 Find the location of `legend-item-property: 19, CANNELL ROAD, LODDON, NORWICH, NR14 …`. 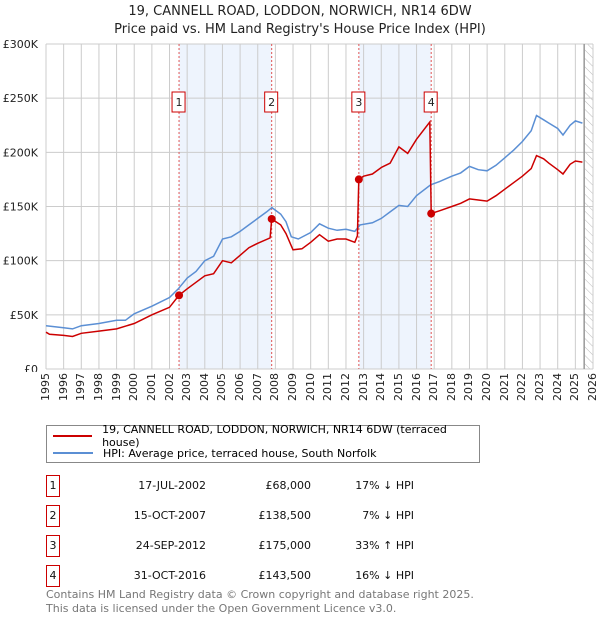

legend-item-property: 19, CANNELL ROAD, LODDON, NORWICH, NR14 … is located at coordinates (266, 436).